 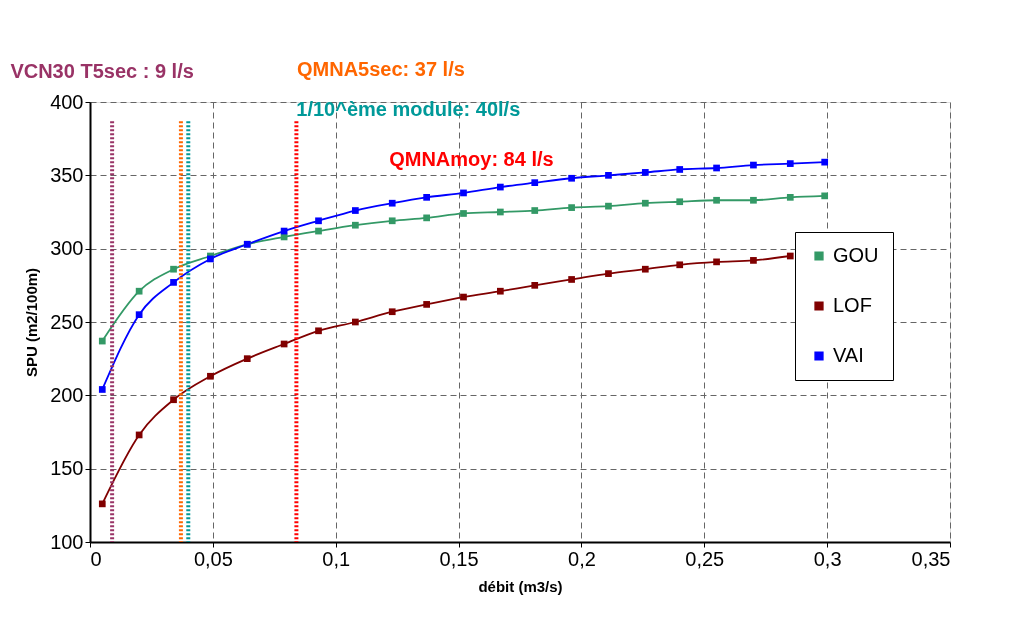 What do you see at coordinates (213, 558) in the screenshot?
I see `x-tick-label: 0,05` at bounding box center [213, 558].